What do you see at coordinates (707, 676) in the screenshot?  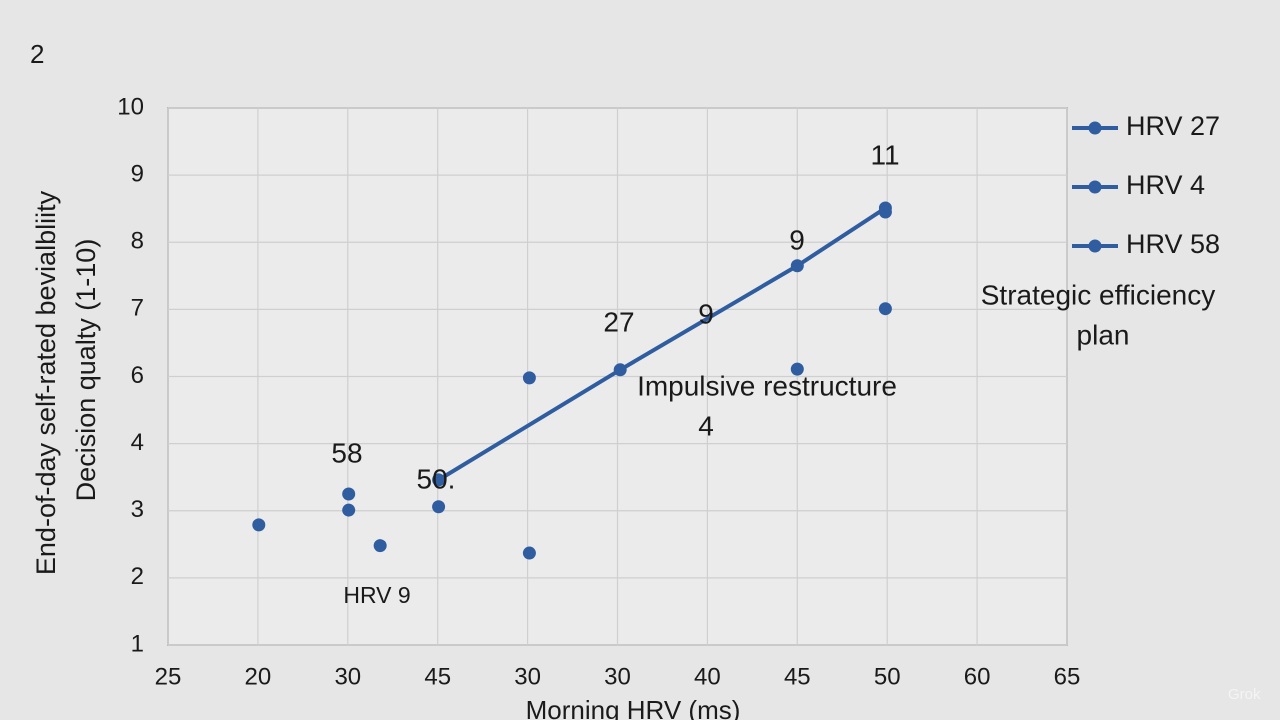 I see `x-tick-label: 40` at bounding box center [707, 676].